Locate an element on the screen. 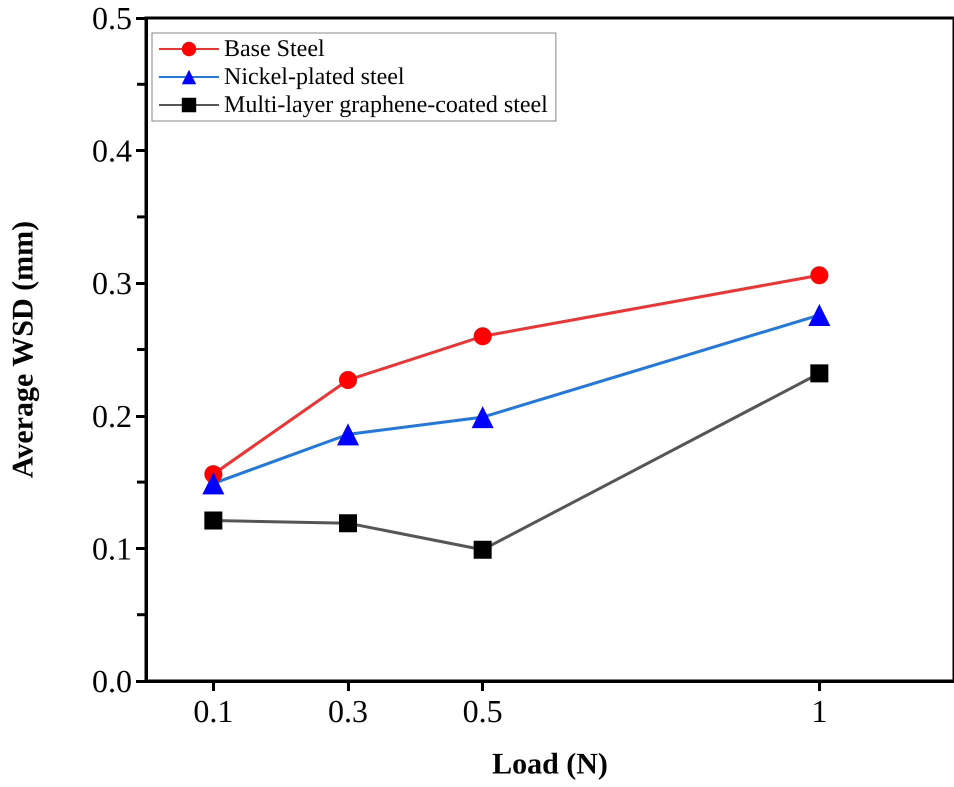 The image size is (954, 787). y-tick-label: 0.3 is located at coordinates (112, 283).